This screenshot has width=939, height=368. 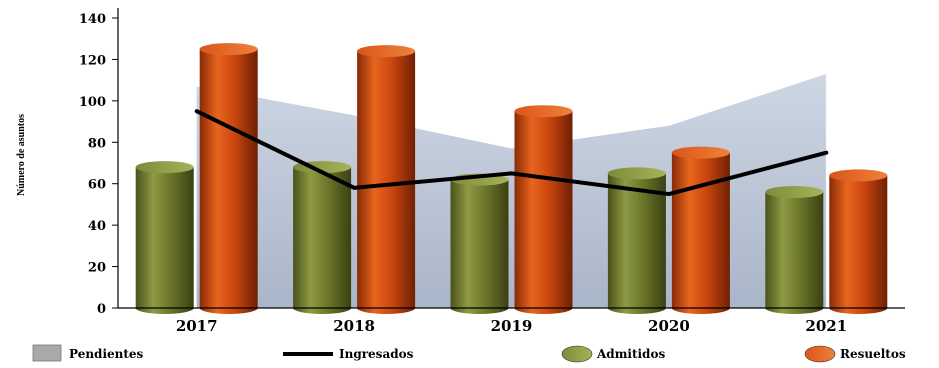 I want to click on resueltos-bar-2017, so click(x=228, y=178).